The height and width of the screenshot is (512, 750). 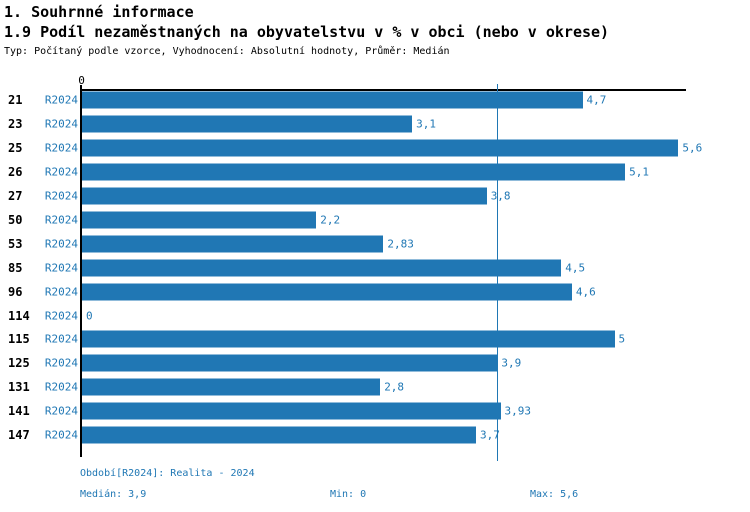 What do you see at coordinates (15, 100) in the screenshot?
I see `row-category-label: 21` at bounding box center [15, 100].